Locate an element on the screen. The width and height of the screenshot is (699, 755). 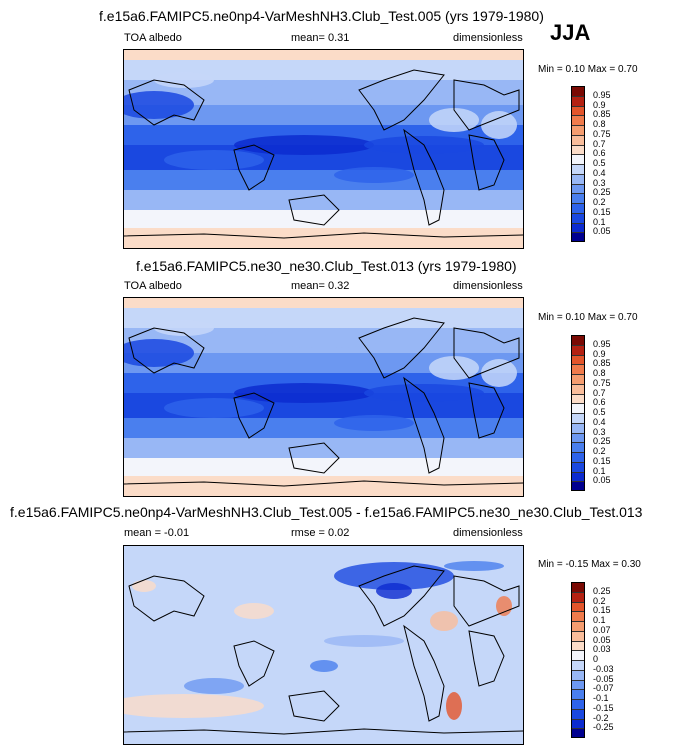
colorbar-1-tick-label: 0.8 is located at coordinates (599, 124).